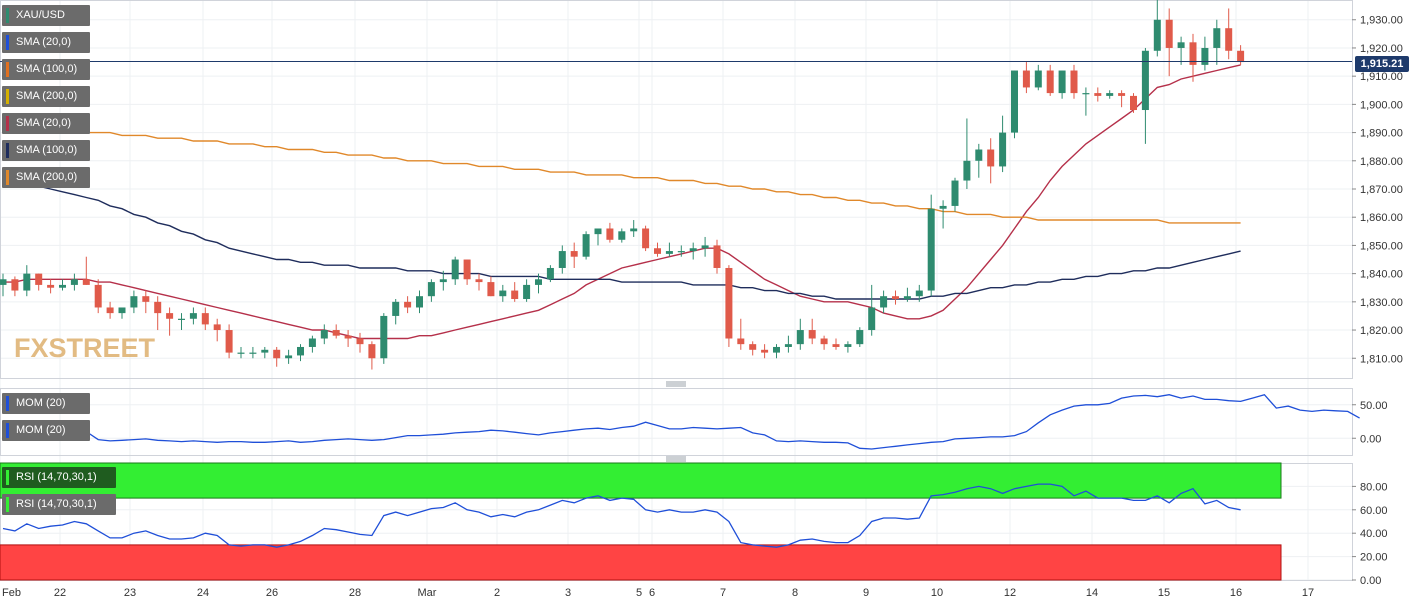  Describe the element at coordinates (1381, 134) in the screenshot. I see `y-tick-label: 1,890.00` at that location.